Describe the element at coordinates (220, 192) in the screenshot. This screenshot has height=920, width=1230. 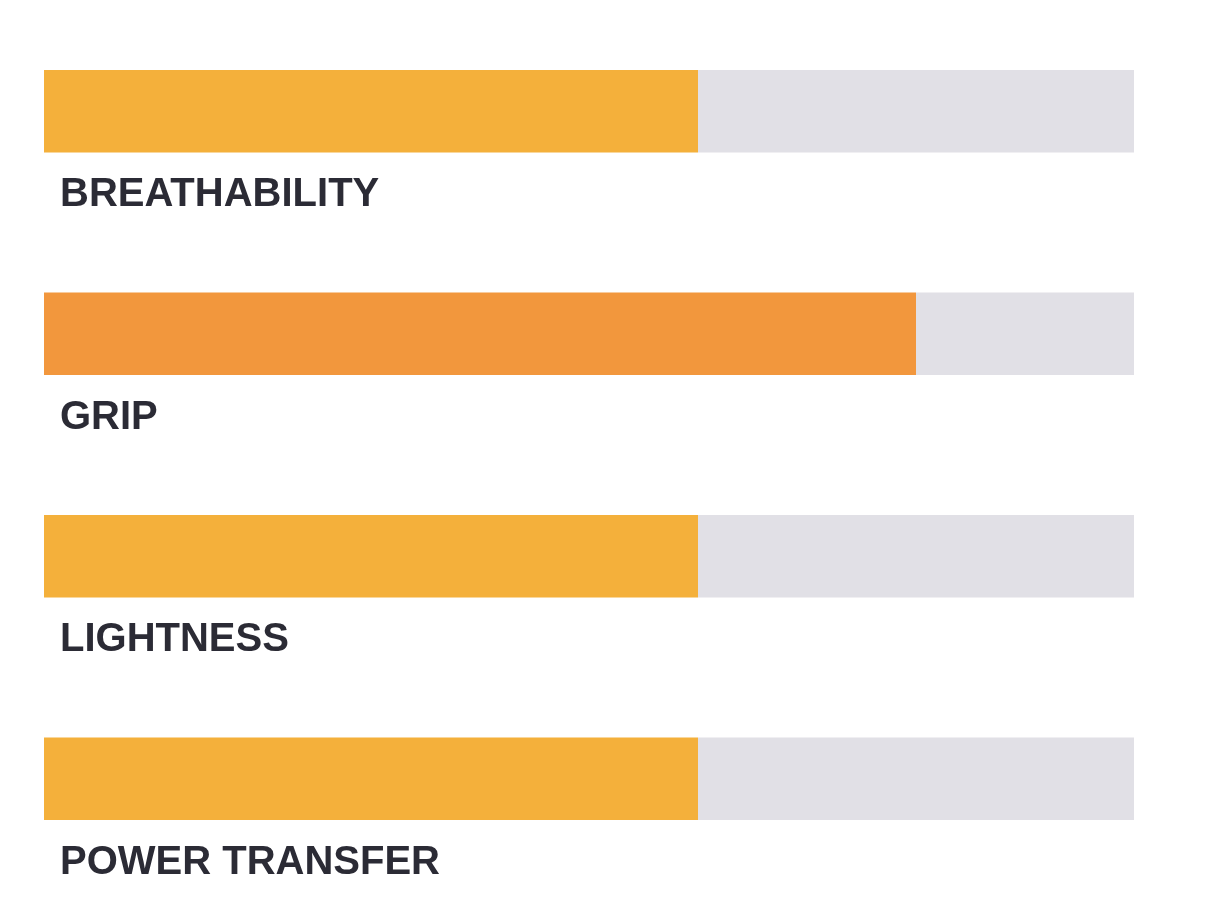
I see `y-tick-label: BREATHABILITY` at that location.